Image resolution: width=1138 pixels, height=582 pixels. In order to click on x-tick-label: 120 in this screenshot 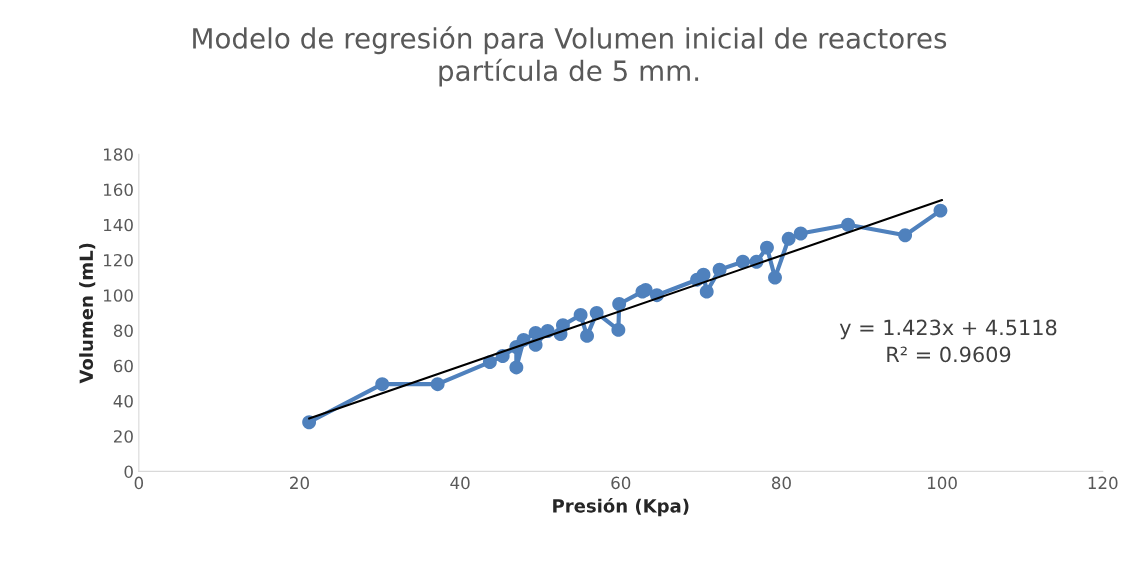, I will do `click(1103, 483)`.